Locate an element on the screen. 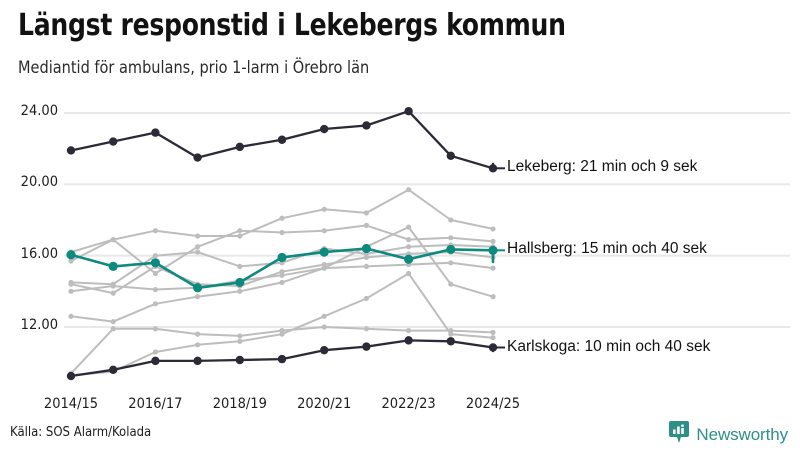  x-axis-tick: 2020/21 is located at coordinates (324, 404).